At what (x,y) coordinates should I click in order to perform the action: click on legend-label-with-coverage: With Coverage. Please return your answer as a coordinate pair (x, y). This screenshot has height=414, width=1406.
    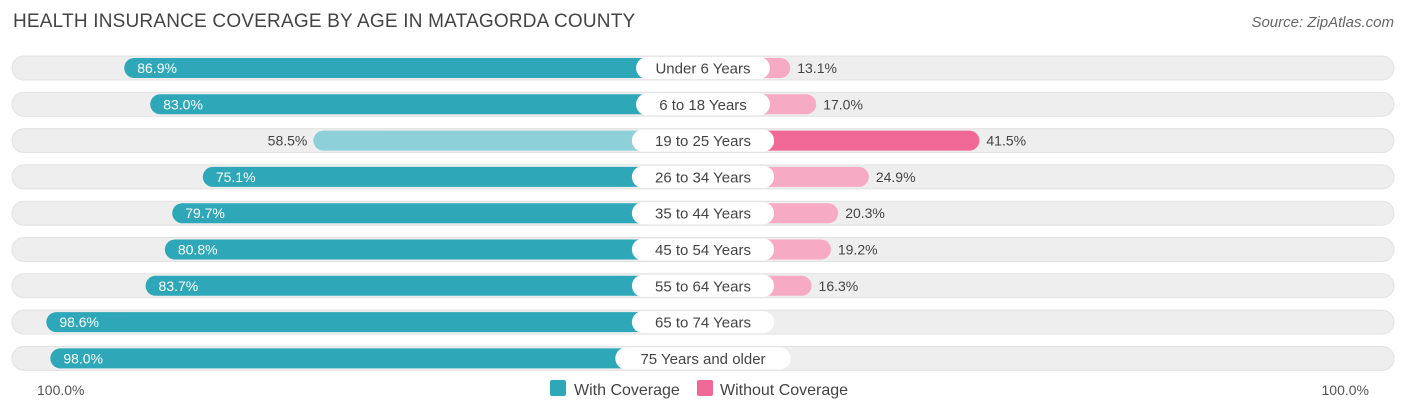
    Looking at the image, I should click on (627, 390).